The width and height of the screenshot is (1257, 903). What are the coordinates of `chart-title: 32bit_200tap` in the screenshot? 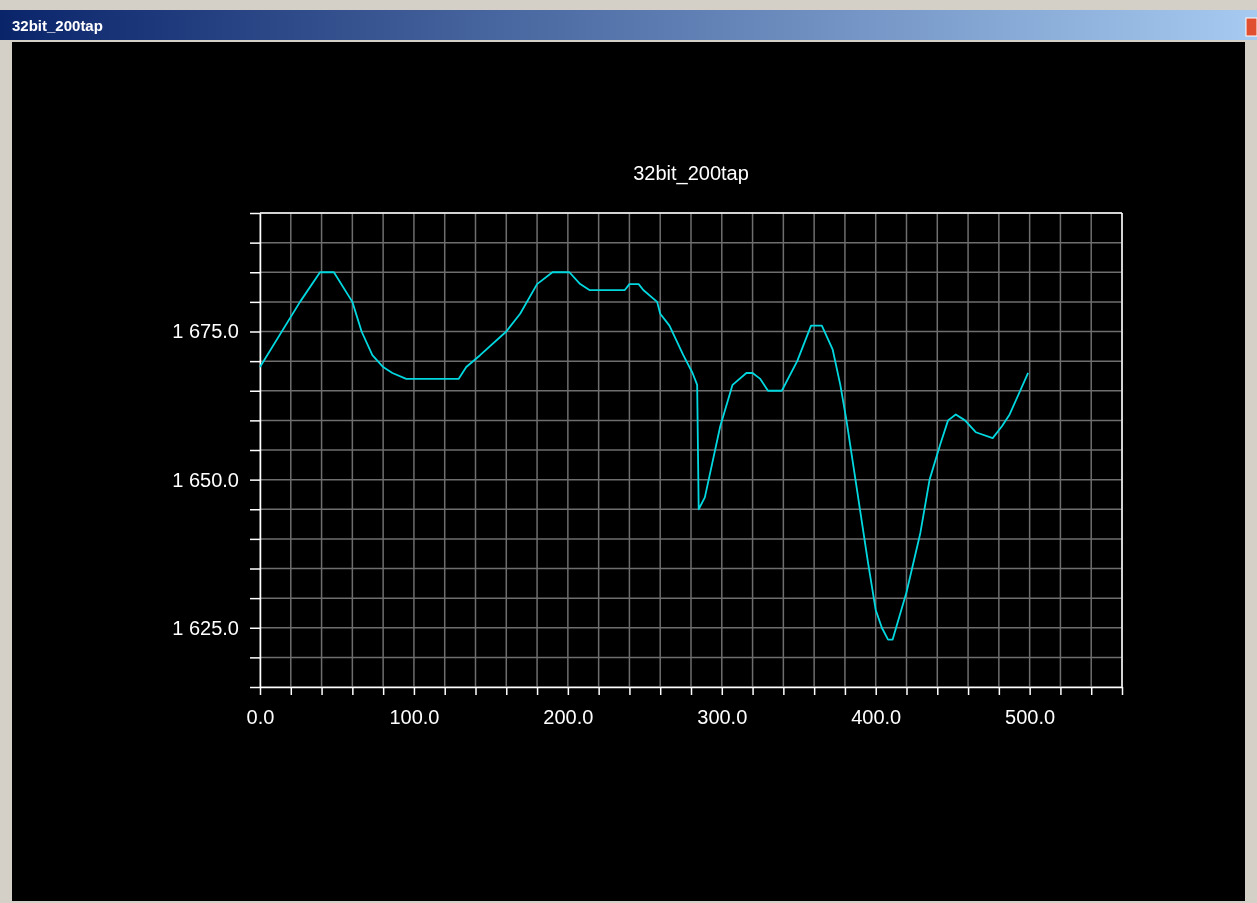 It's located at (691, 173).